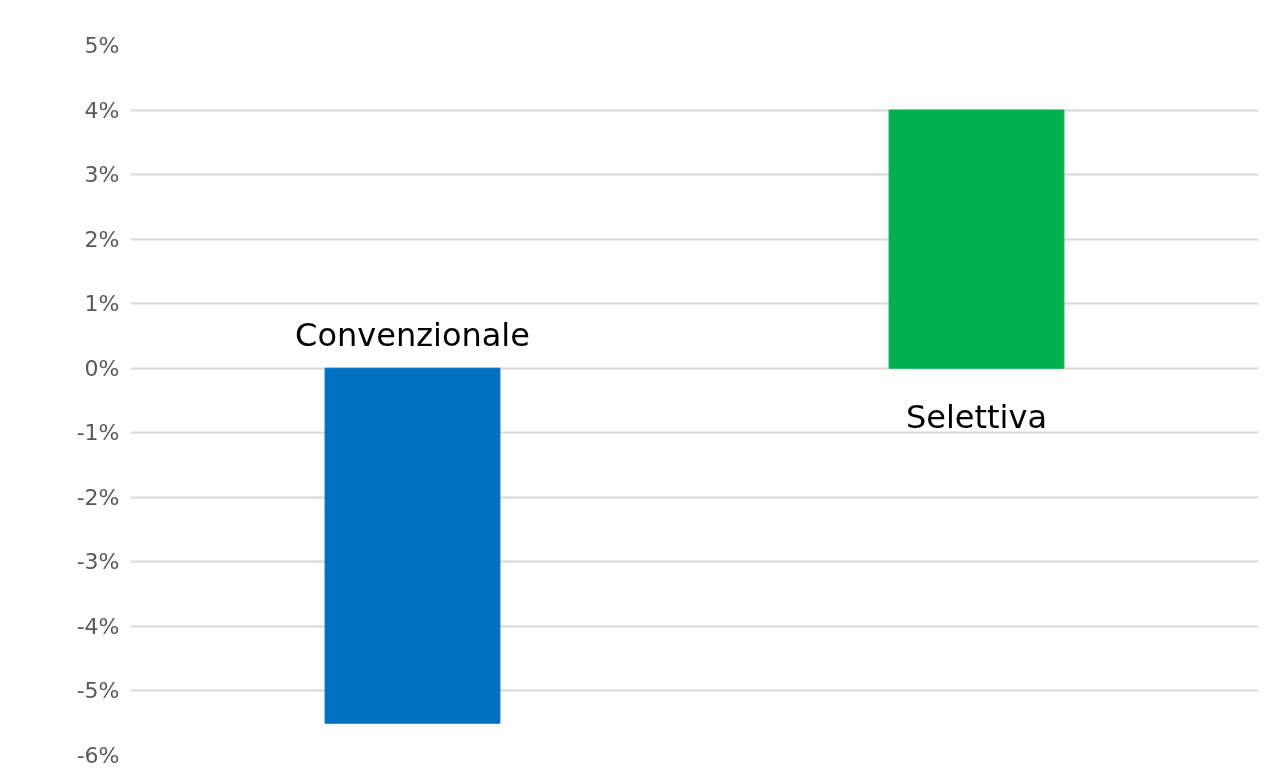 Image resolution: width=1270 pixels, height=770 pixels. I want to click on y-tick-label: 1%, so click(102, 304).